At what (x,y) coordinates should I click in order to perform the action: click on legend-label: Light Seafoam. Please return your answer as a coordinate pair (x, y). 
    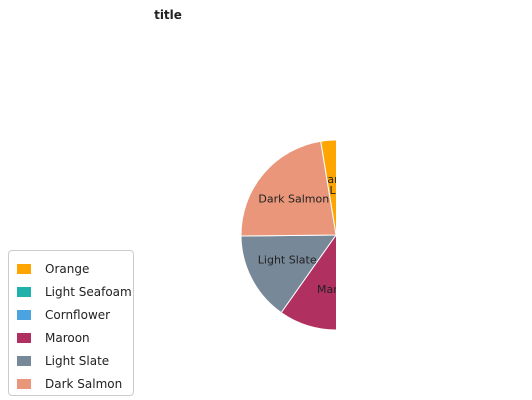
    Looking at the image, I should click on (88, 291).